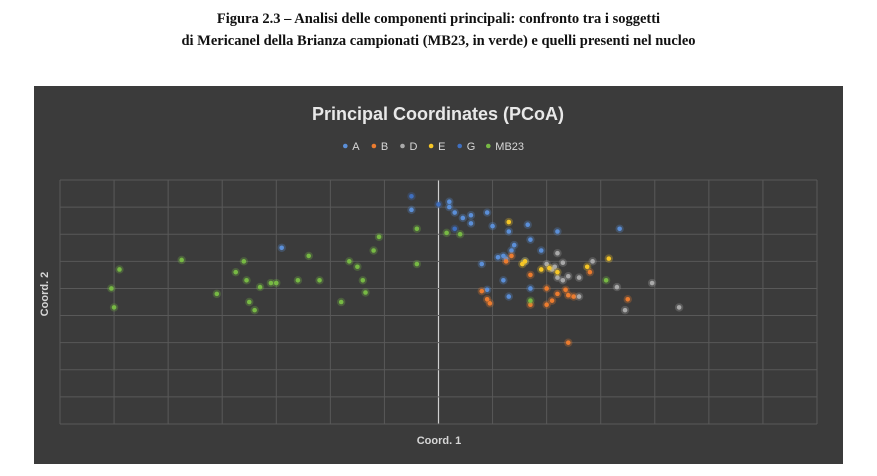 This screenshot has width=877, height=476. I want to click on legend-marker-a, so click(345, 146).